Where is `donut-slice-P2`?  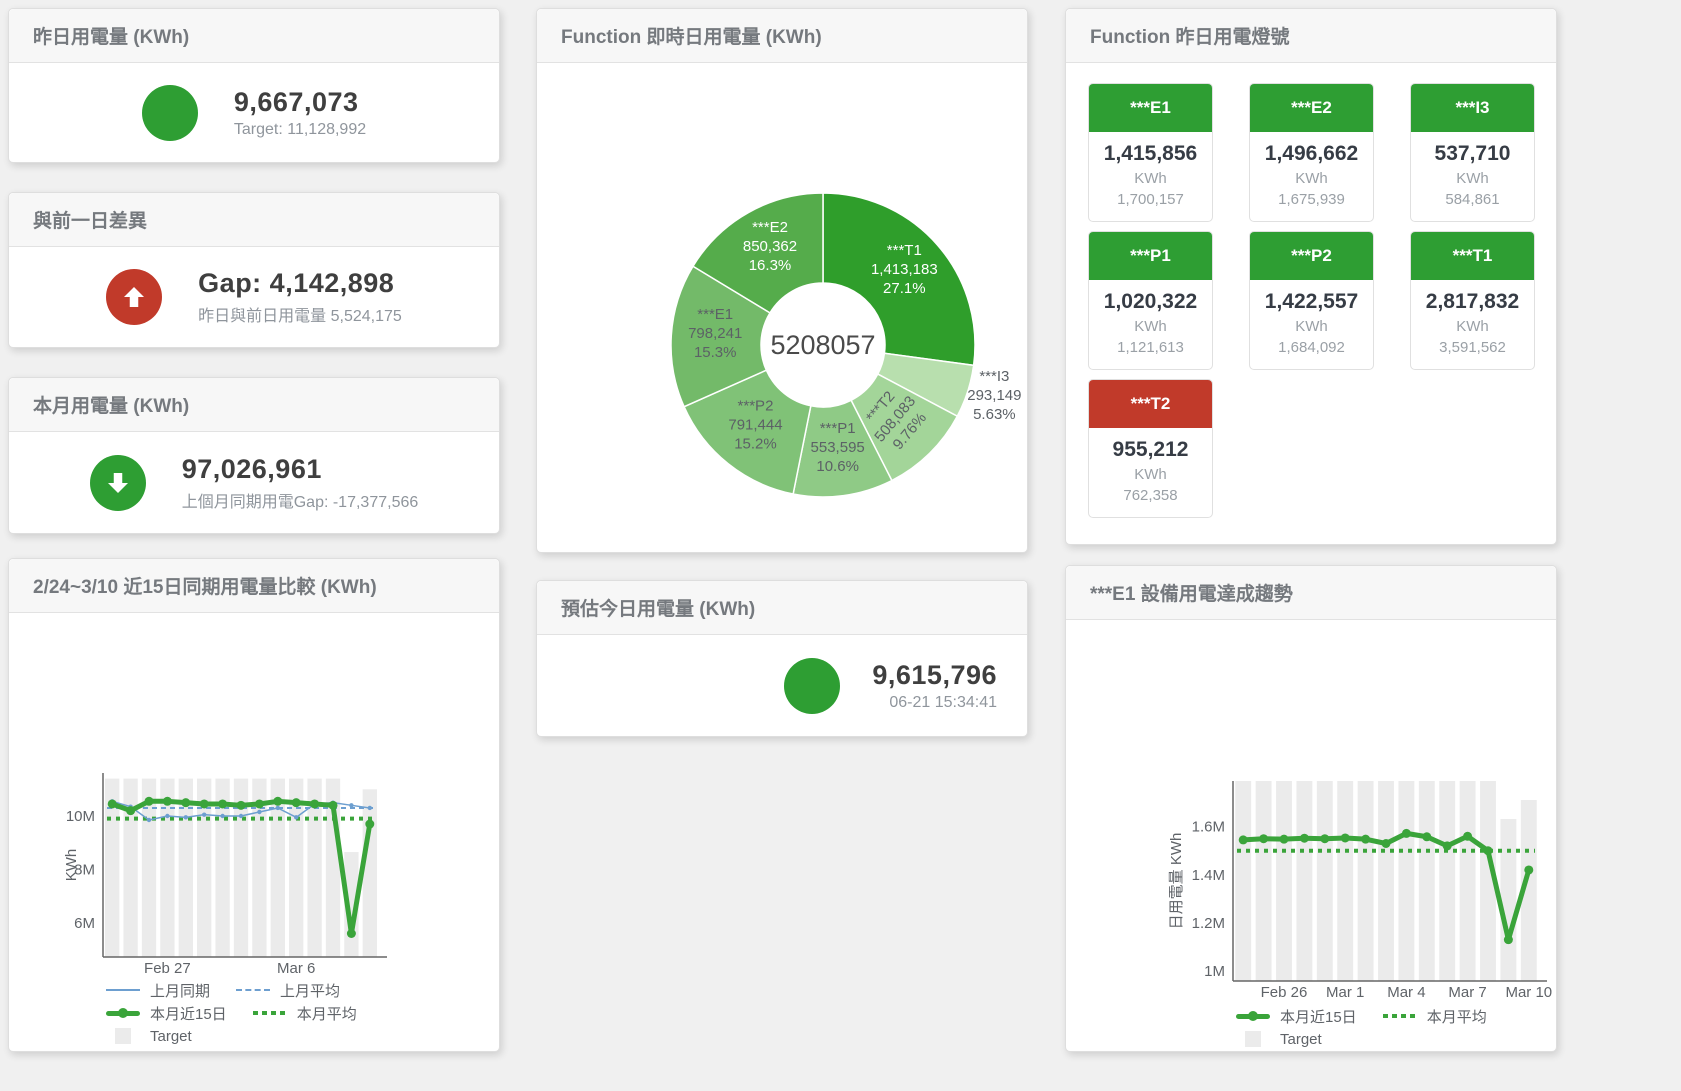
donut-slice-P2 is located at coordinates (747, 432).